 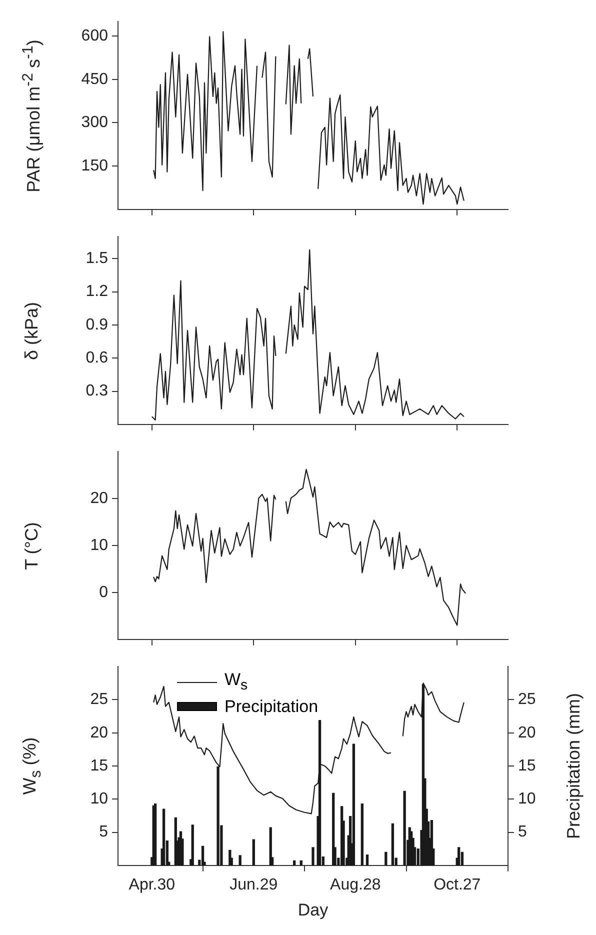 I want to click on y2-tick-label: 10, so click(x=527, y=799).